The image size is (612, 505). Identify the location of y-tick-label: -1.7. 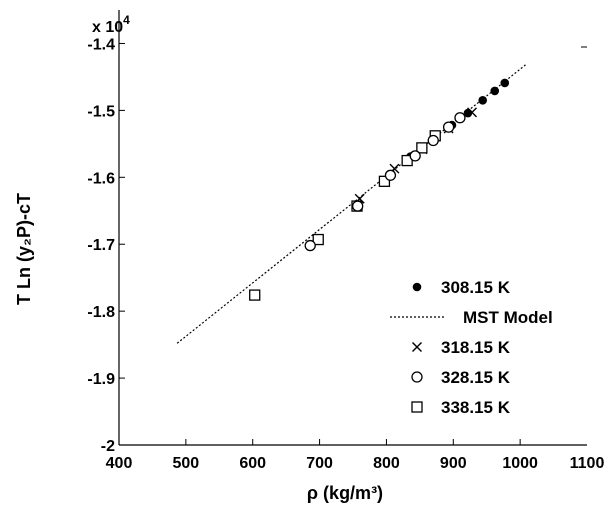
(101, 245).